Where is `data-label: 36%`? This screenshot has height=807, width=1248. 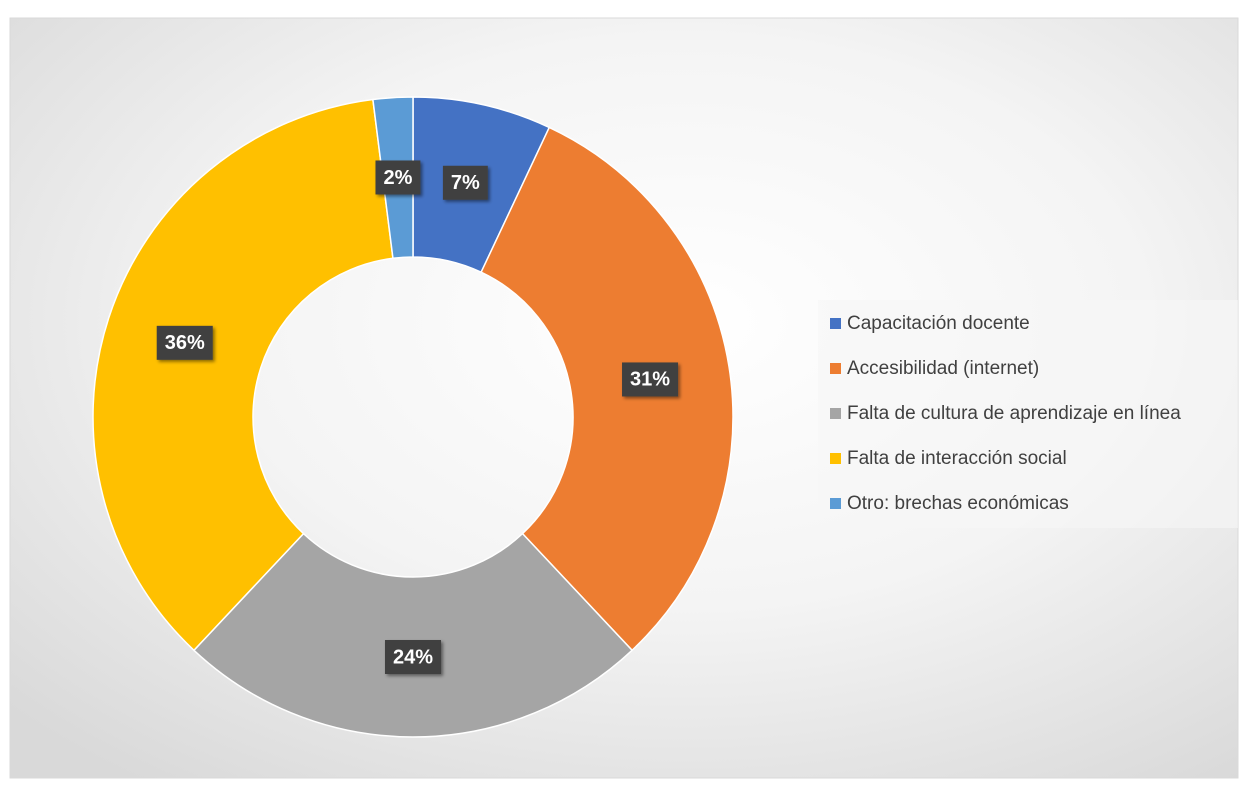
data-label: 36% is located at coordinates (184, 342).